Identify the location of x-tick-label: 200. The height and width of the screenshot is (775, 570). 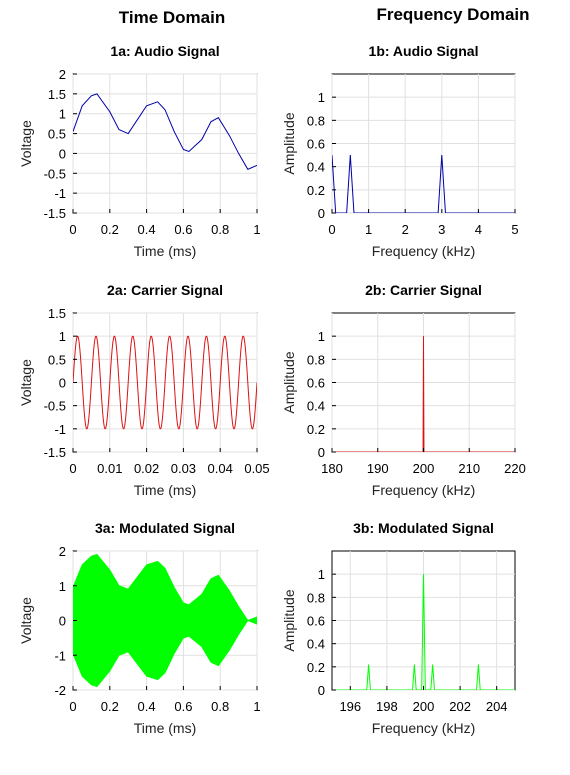
(424, 706).